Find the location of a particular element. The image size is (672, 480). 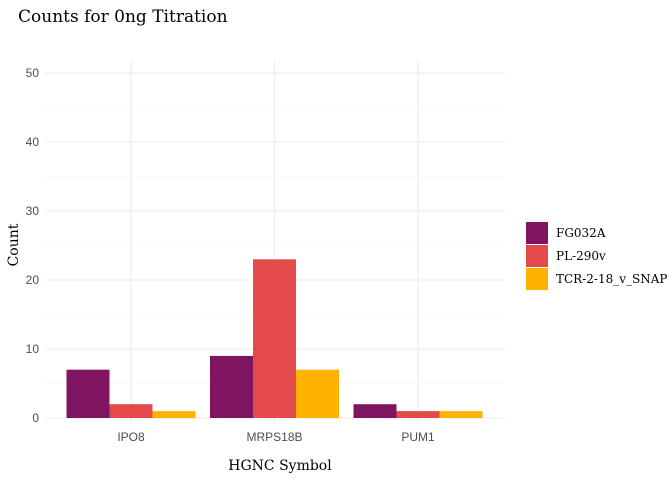

x-axis-title: HGNC Symbol is located at coordinates (280, 466).